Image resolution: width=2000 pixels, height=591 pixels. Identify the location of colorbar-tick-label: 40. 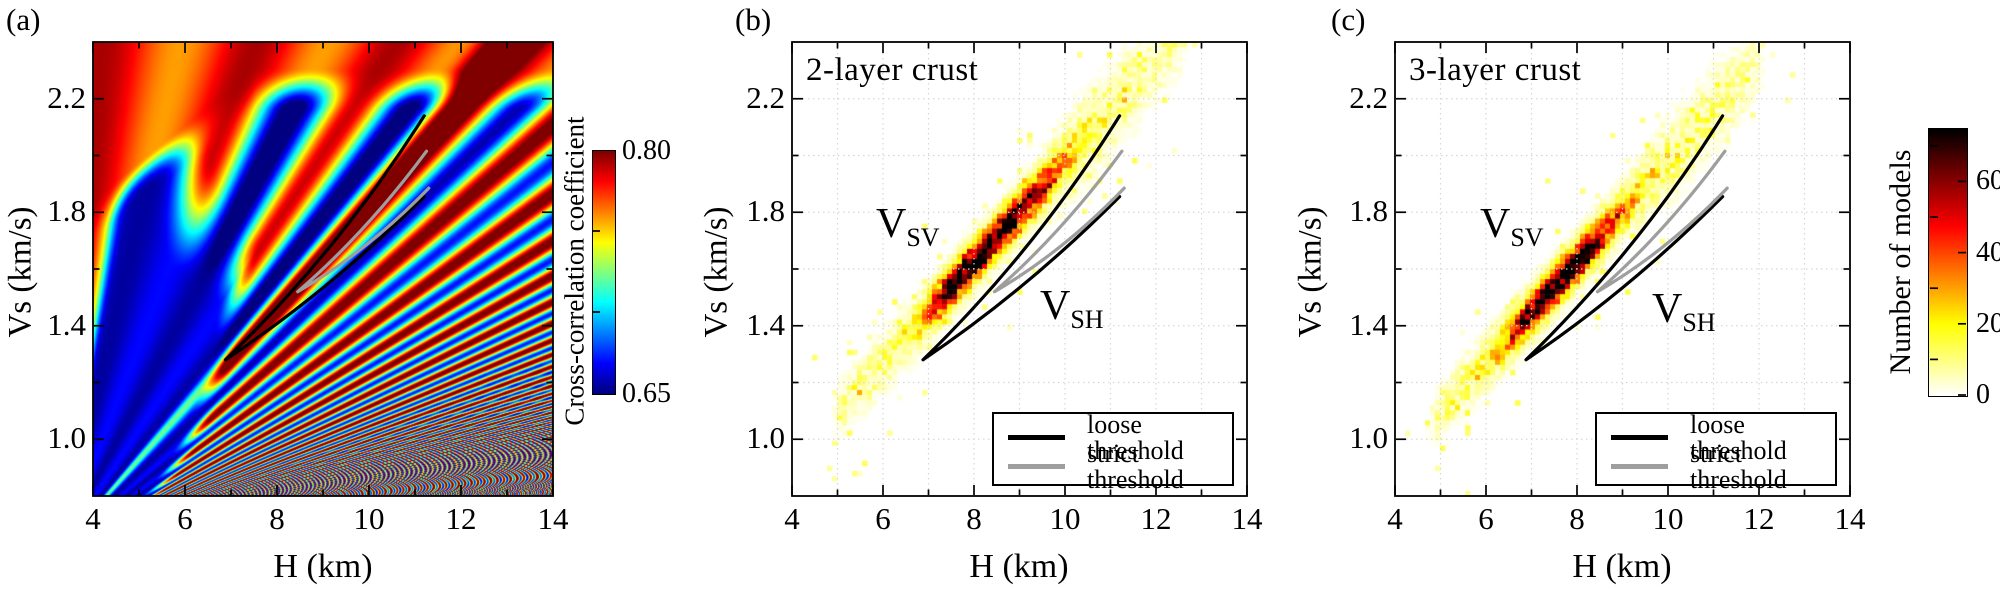
(1988, 252).